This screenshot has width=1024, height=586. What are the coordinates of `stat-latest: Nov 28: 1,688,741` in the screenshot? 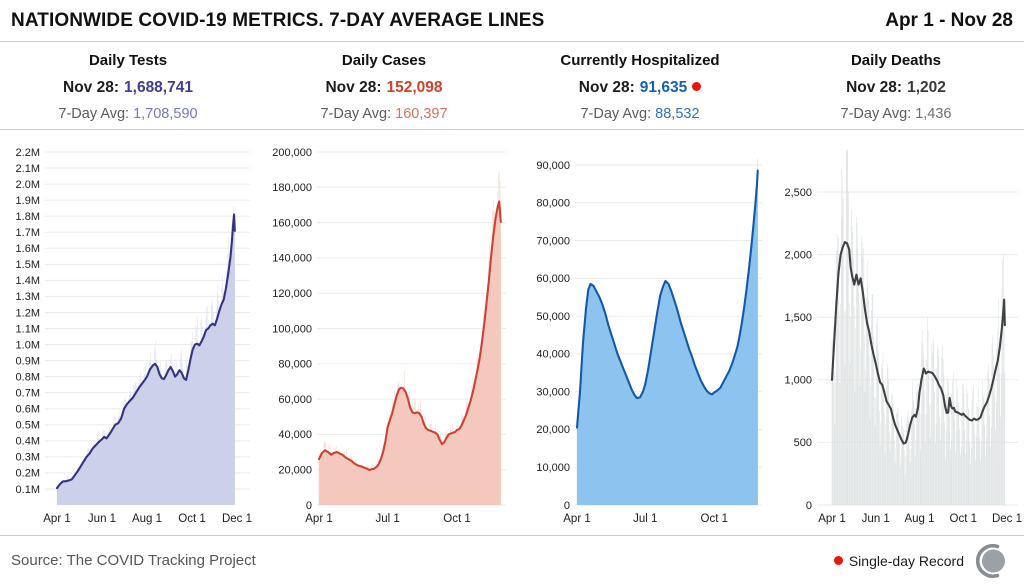 It's located at (128, 88).